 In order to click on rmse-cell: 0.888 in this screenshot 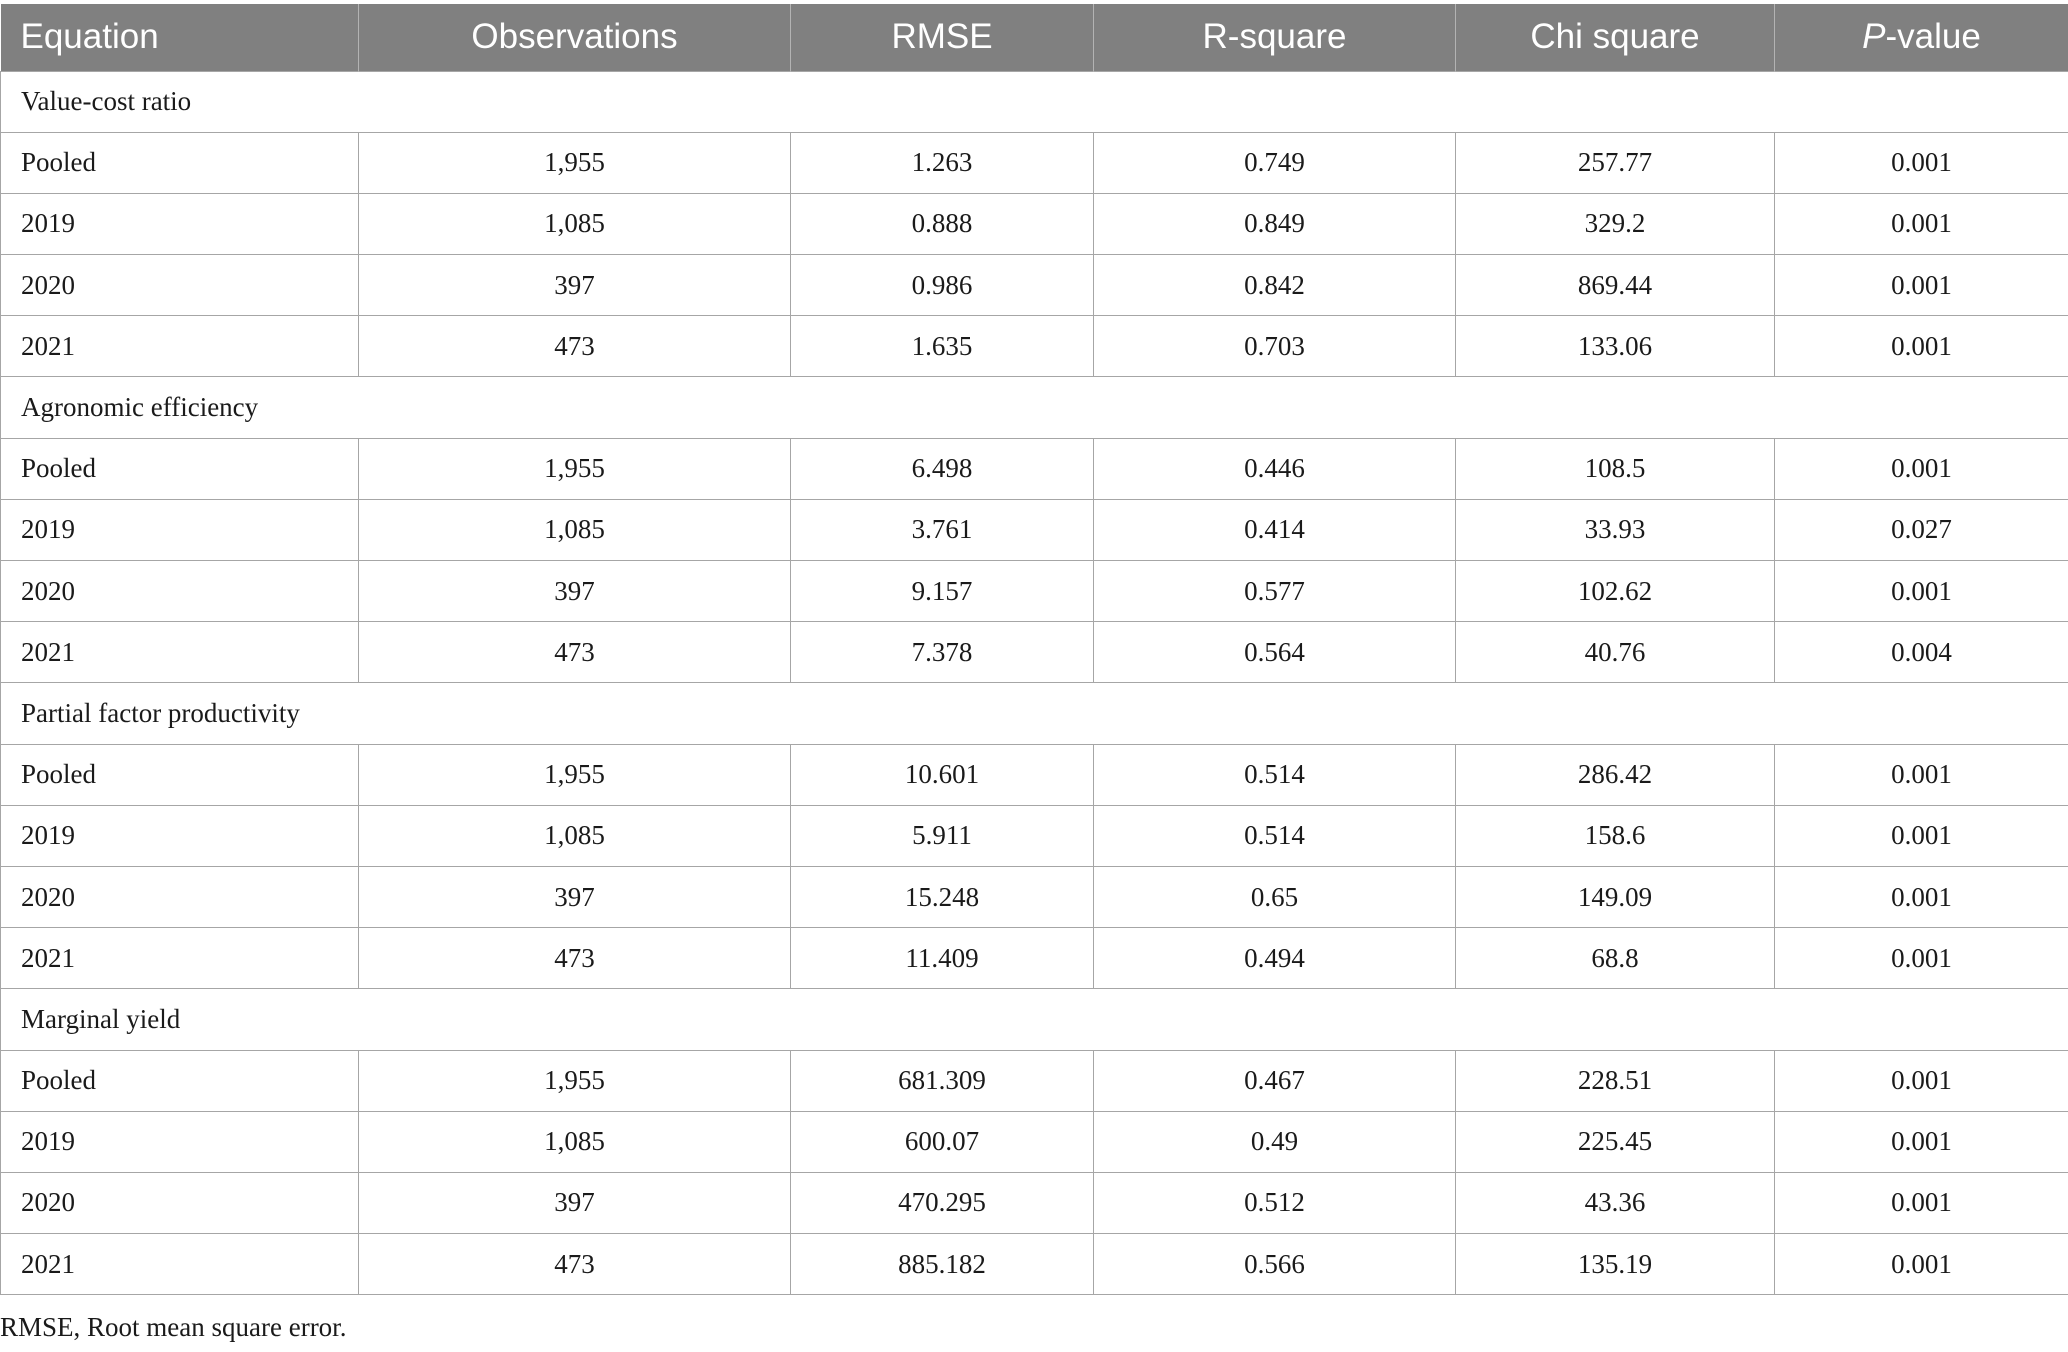, I will do `click(942, 224)`.